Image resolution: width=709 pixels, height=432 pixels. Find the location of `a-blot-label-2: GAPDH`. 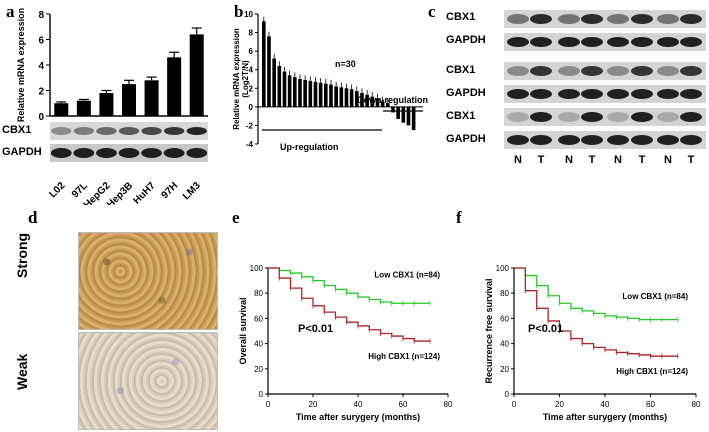

a-blot-label-2: GAPDH is located at coordinates (22, 152).